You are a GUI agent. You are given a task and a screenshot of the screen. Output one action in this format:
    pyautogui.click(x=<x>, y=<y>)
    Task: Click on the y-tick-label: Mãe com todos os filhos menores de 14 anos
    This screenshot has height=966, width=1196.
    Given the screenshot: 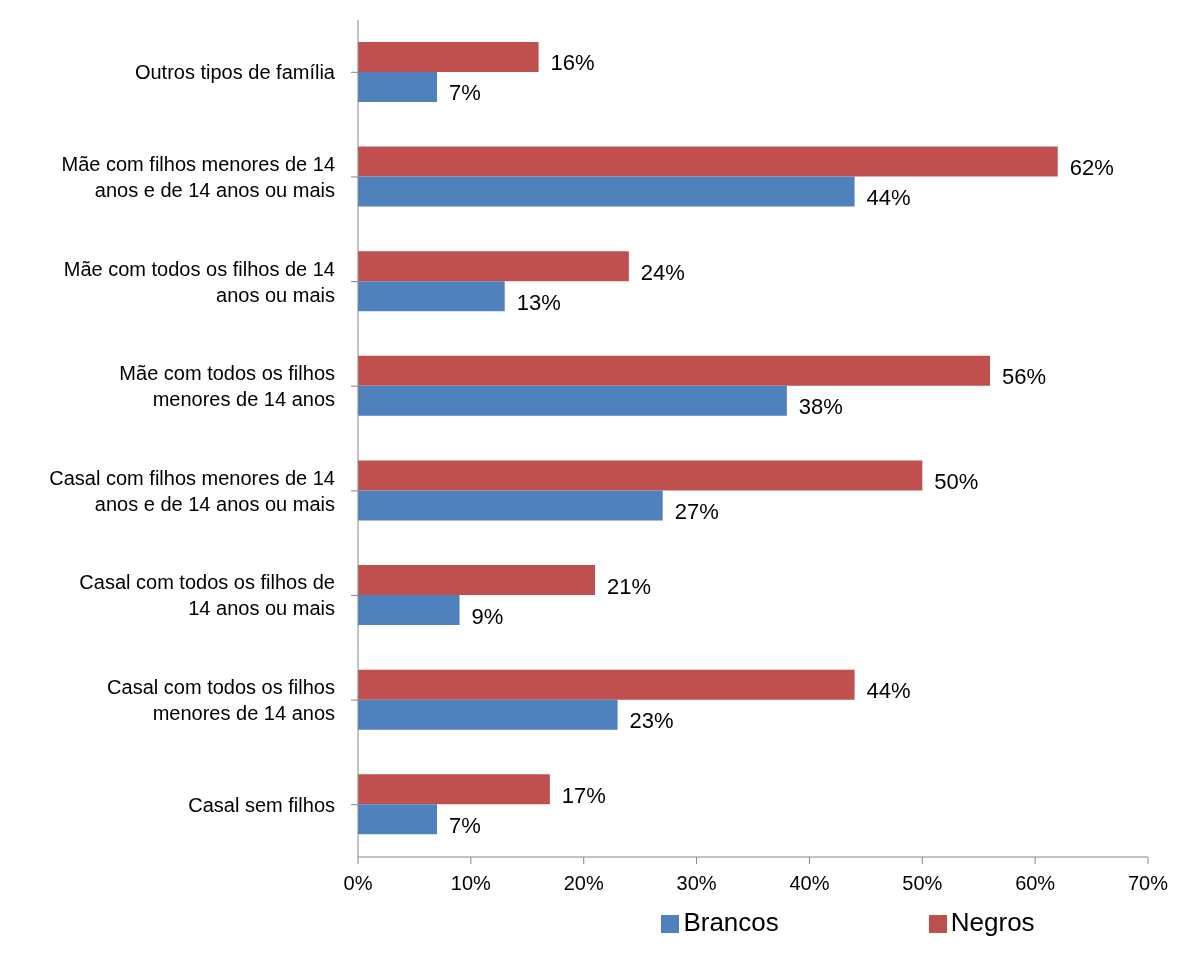 What is the action you would take?
    pyautogui.click(x=227, y=386)
    